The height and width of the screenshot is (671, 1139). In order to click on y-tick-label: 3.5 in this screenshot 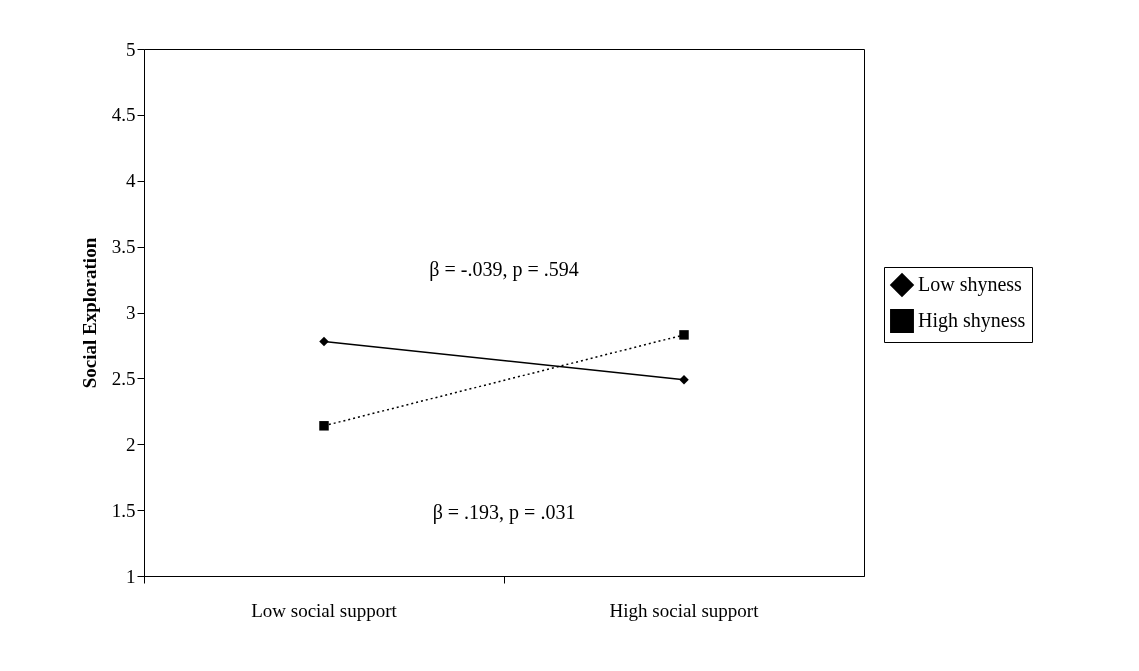, I will do `click(123, 247)`.